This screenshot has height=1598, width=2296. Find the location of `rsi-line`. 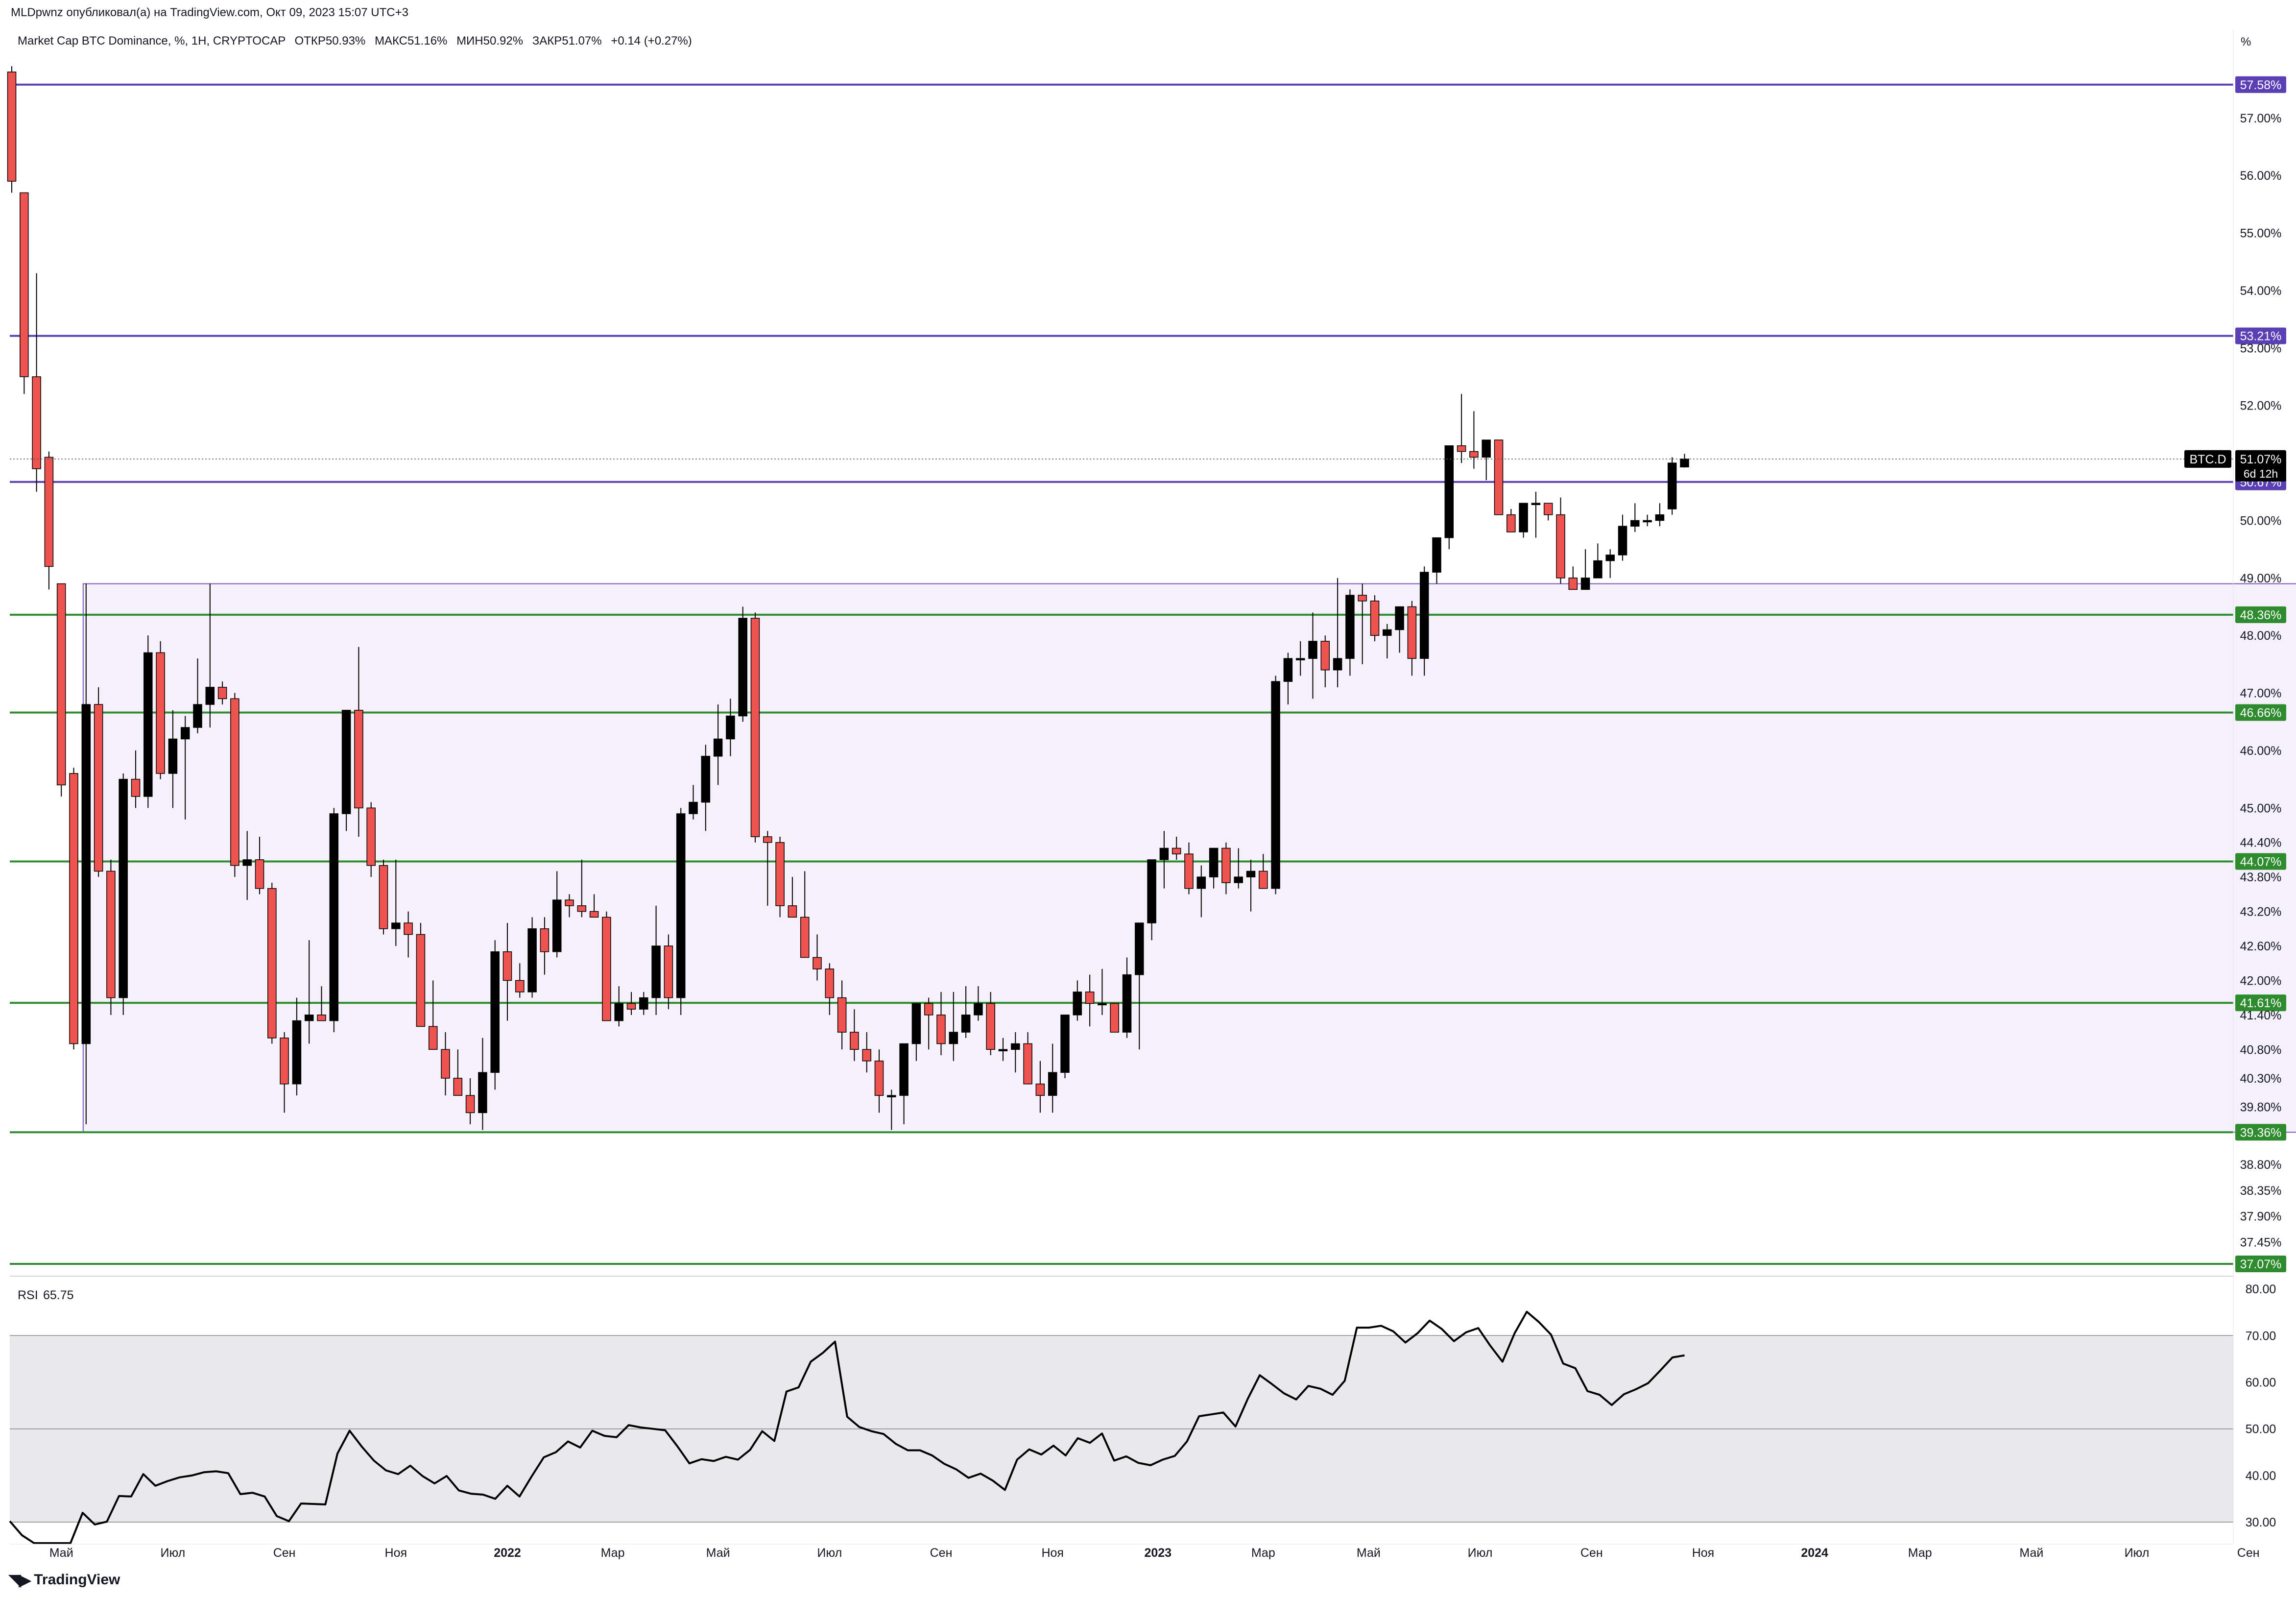

rsi-line is located at coordinates (847, 1427).